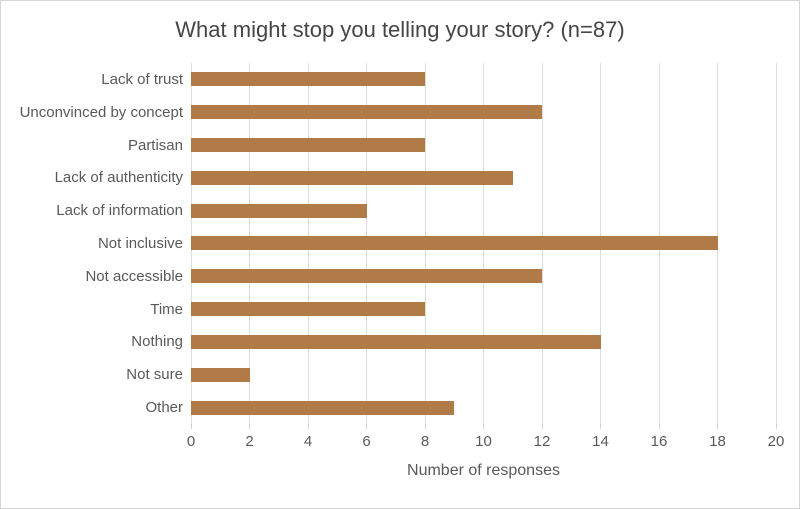 This screenshot has width=800, height=509. Describe the element at coordinates (717, 441) in the screenshot. I see `x-tick-label: 18` at that location.